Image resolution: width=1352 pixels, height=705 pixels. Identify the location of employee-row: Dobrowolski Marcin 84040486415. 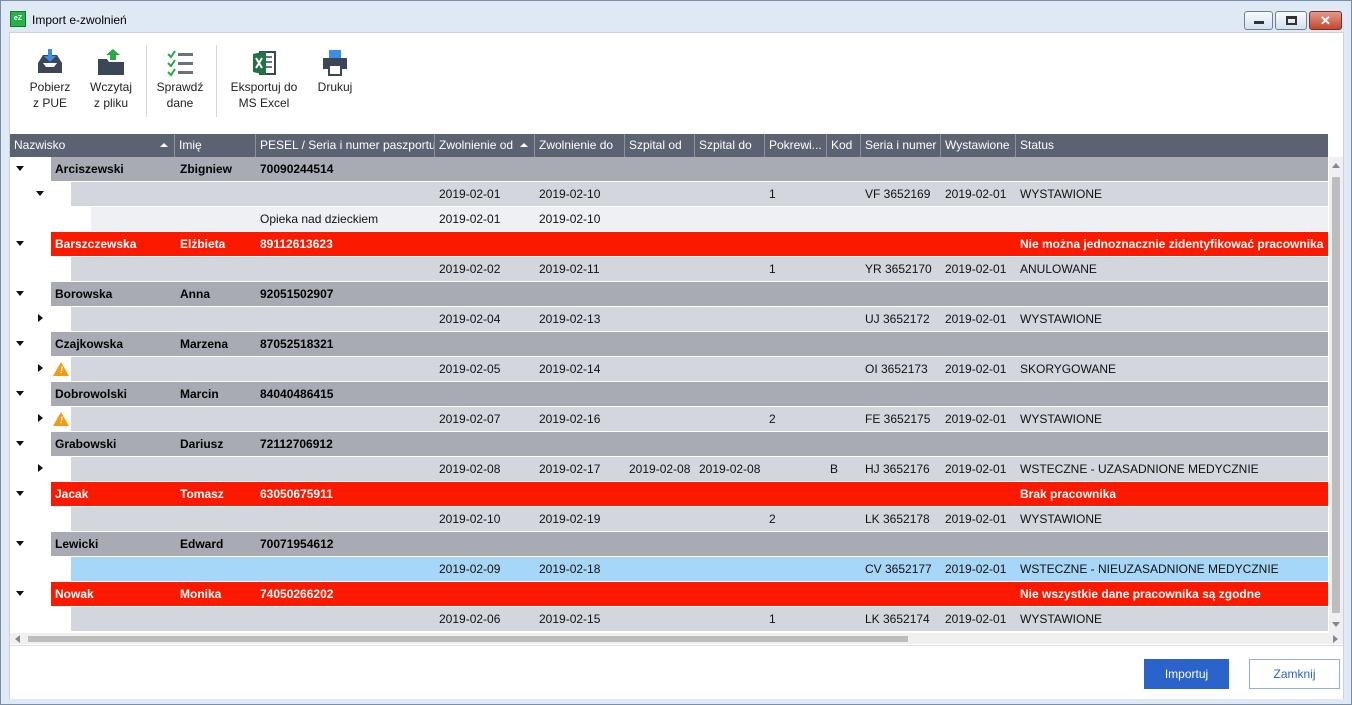
(669, 394).